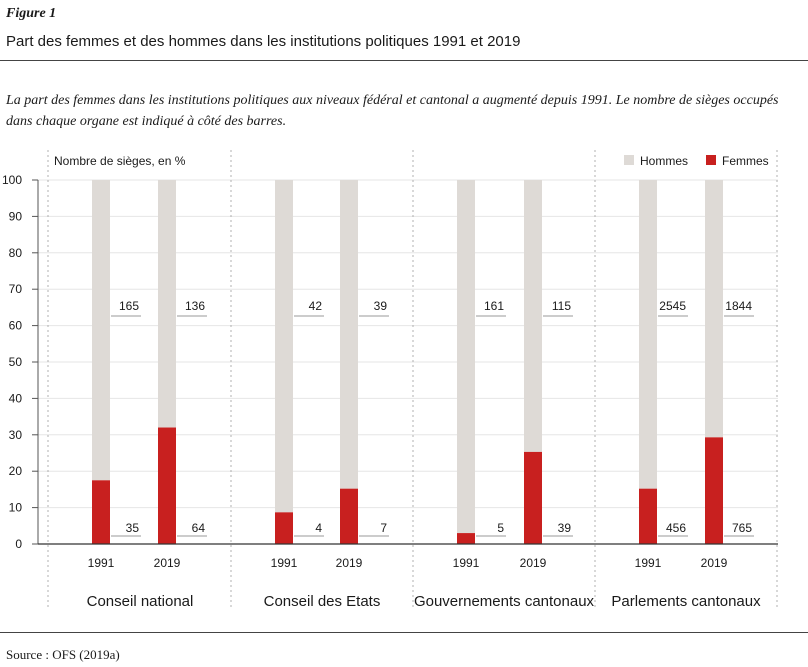 Image resolution: width=808 pixels, height=667 pixels. Describe the element at coordinates (565, 528) in the screenshot. I see `femmes-seat-label: 39` at that location.